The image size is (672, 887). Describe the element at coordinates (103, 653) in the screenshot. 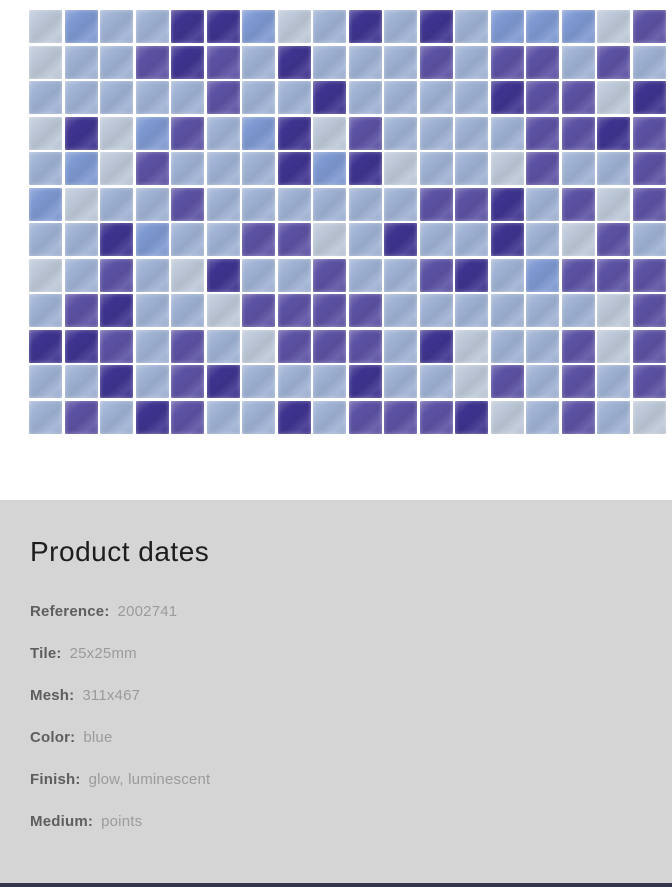

I see `field-value: 25x25mm` at that location.